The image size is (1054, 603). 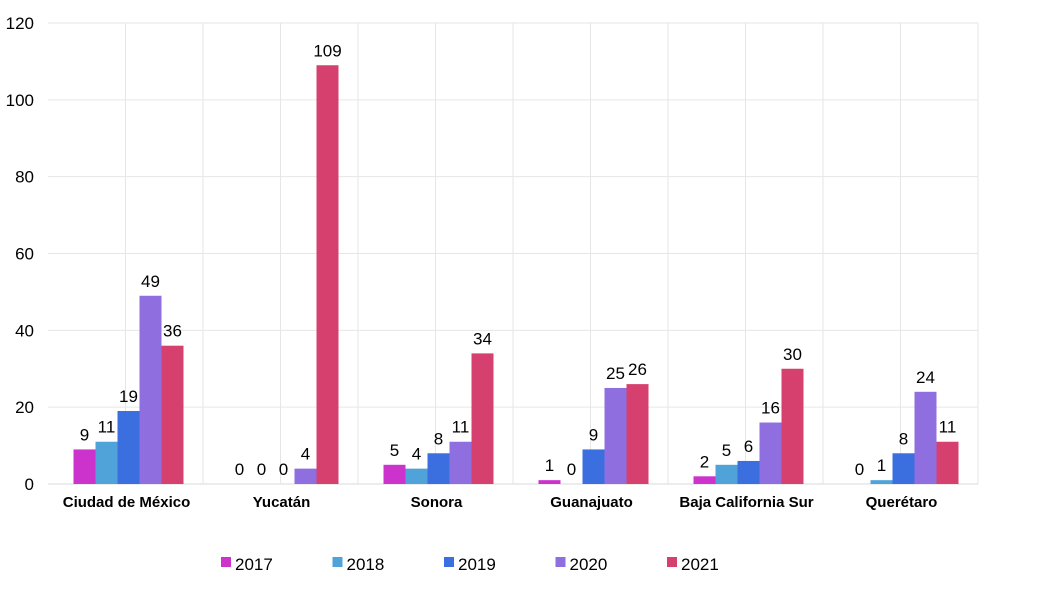 I want to click on legend-swatch-2019, so click(x=449, y=562).